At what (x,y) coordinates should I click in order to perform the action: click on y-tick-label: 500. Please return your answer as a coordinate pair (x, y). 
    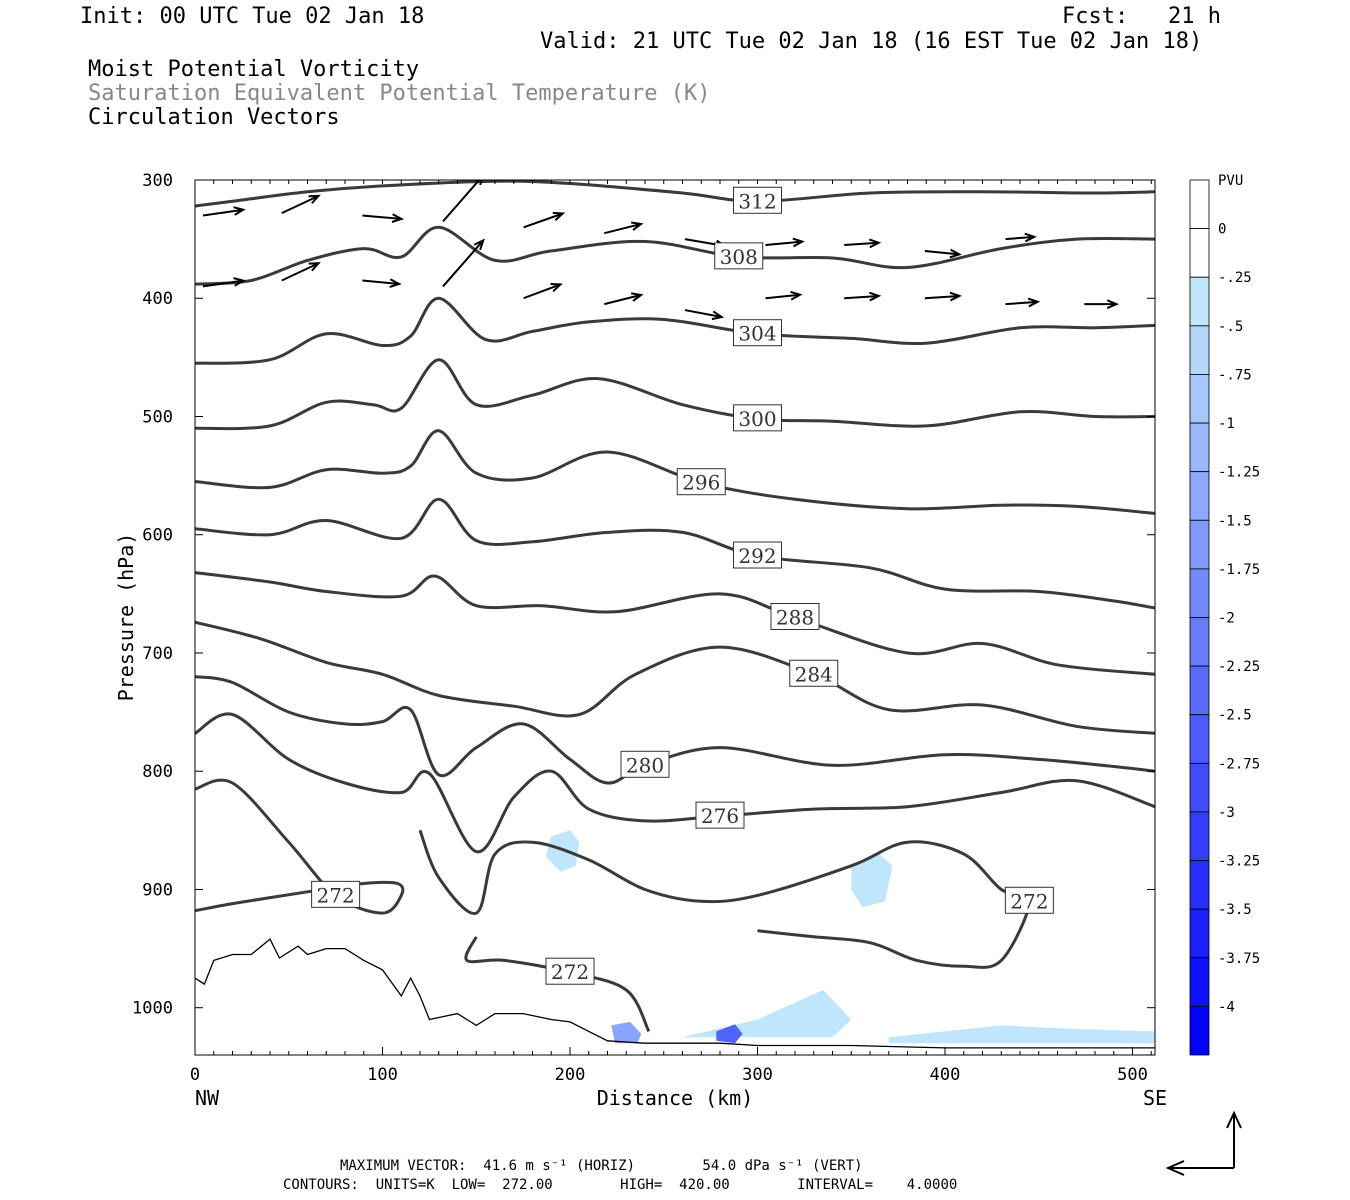
    Looking at the image, I should click on (157, 417).